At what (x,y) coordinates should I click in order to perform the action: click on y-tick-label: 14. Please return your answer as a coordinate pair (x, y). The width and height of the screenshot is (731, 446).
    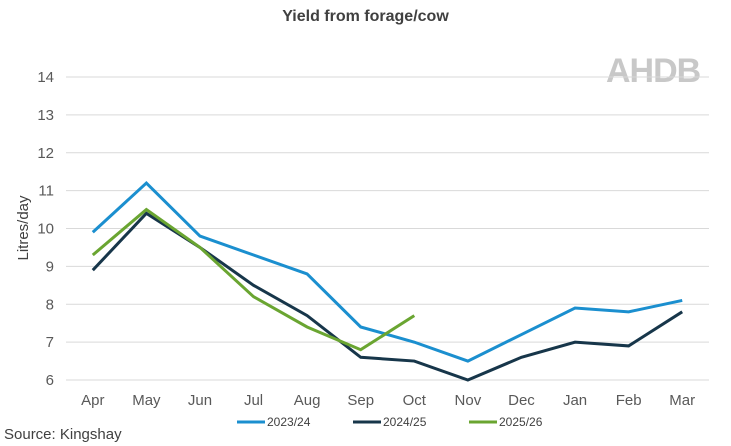
    Looking at the image, I should click on (45, 77).